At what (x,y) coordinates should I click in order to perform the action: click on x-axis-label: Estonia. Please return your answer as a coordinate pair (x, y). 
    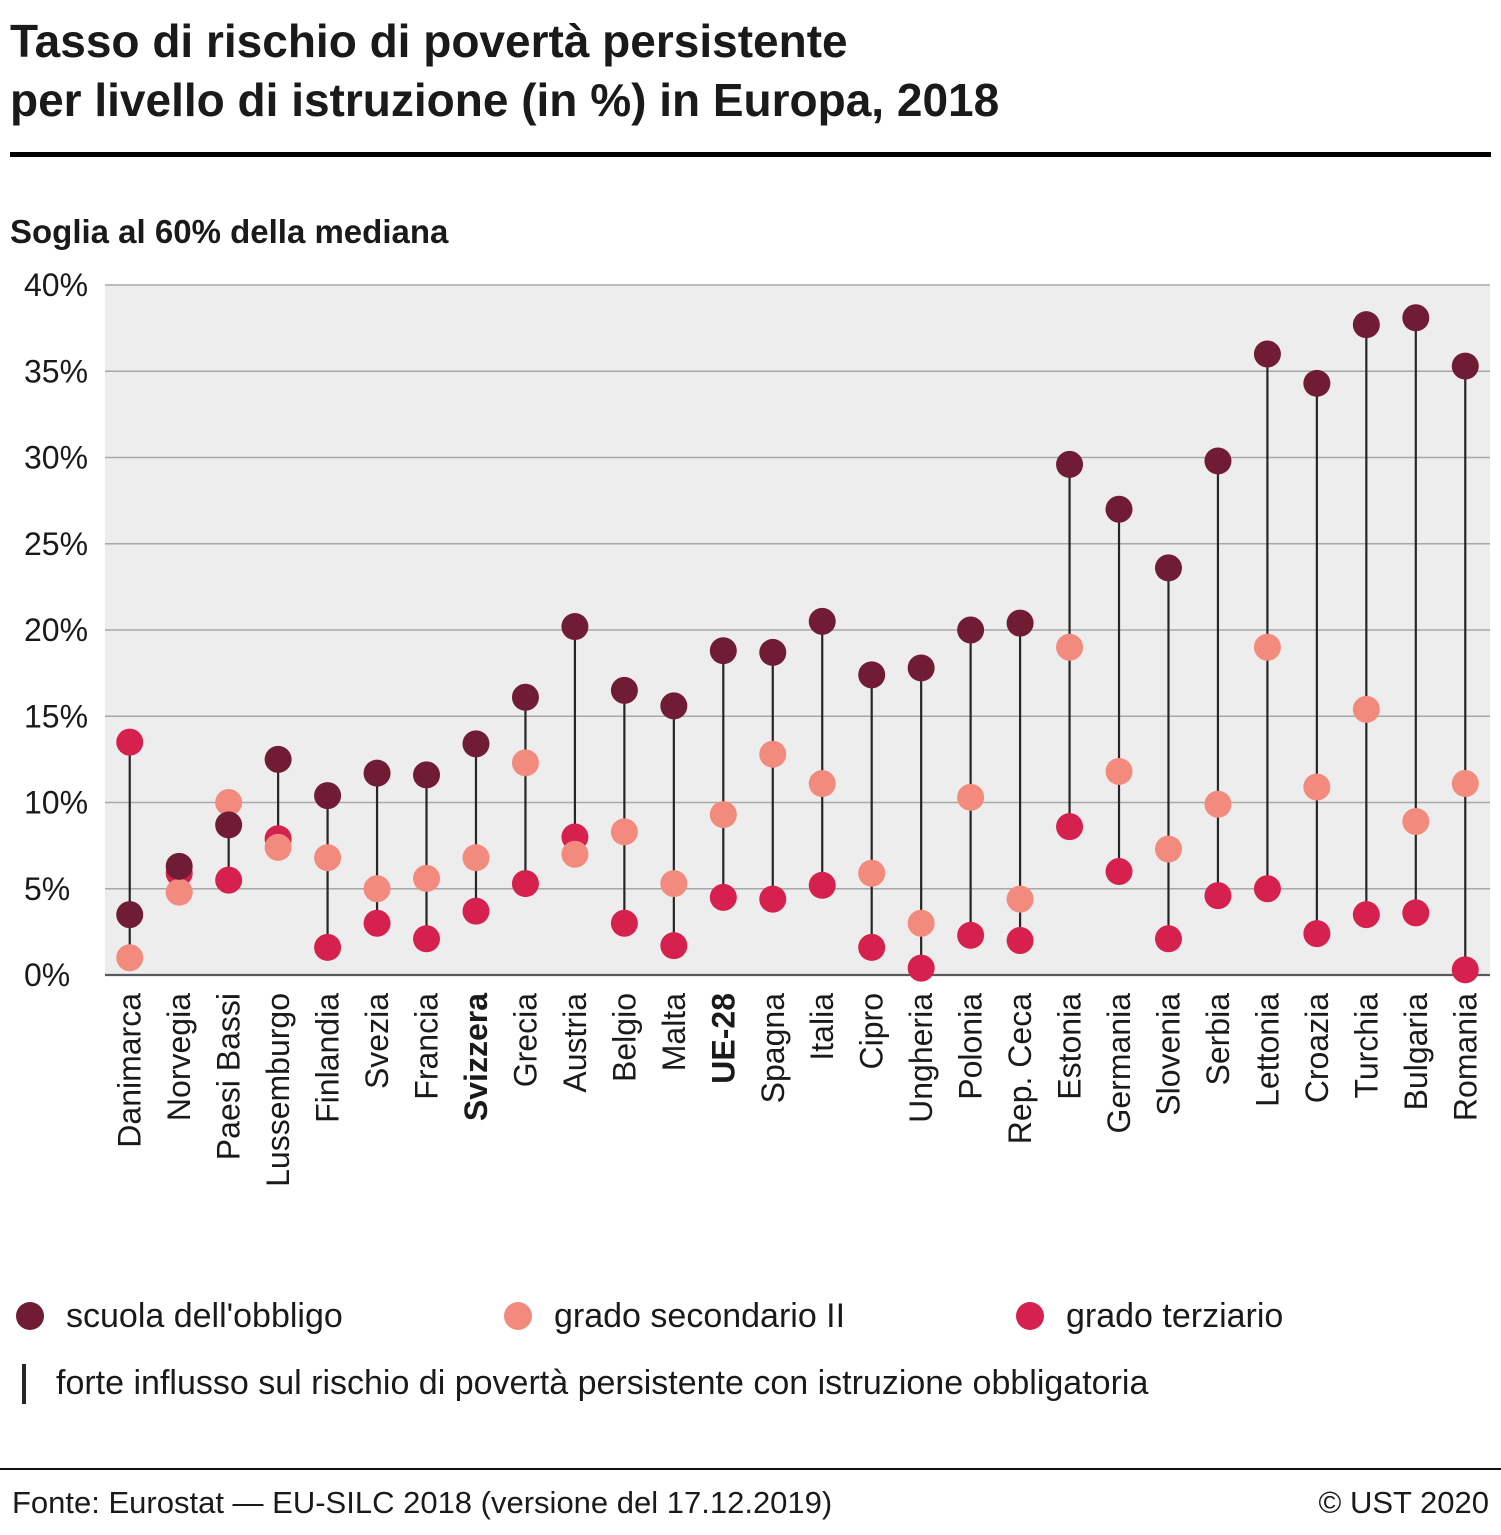
    Looking at the image, I should click on (1070, 1046).